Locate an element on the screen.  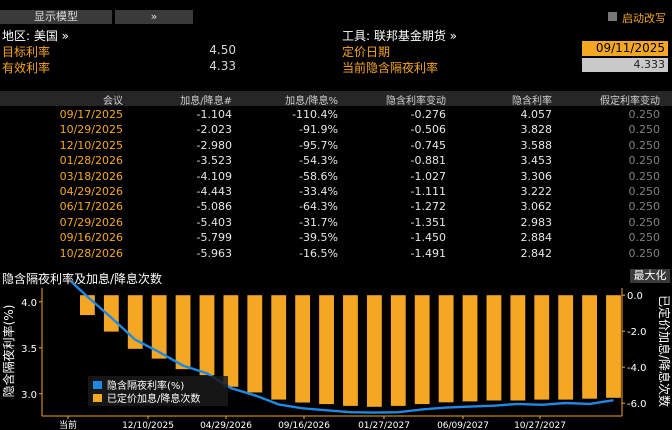
table-row: 10/28/2026 -5.963 -16.5% -1.491 2.842 0.250 is located at coordinates (336, 253).